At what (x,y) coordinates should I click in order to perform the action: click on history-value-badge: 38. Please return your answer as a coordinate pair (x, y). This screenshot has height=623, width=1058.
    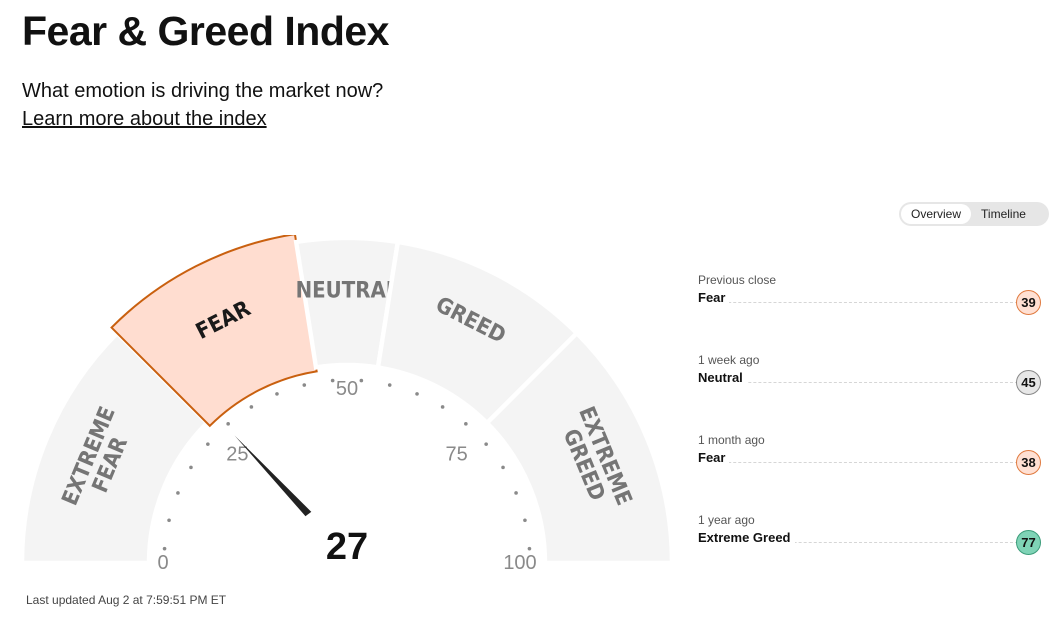
    Looking at the image, I should click on (1028, 462).